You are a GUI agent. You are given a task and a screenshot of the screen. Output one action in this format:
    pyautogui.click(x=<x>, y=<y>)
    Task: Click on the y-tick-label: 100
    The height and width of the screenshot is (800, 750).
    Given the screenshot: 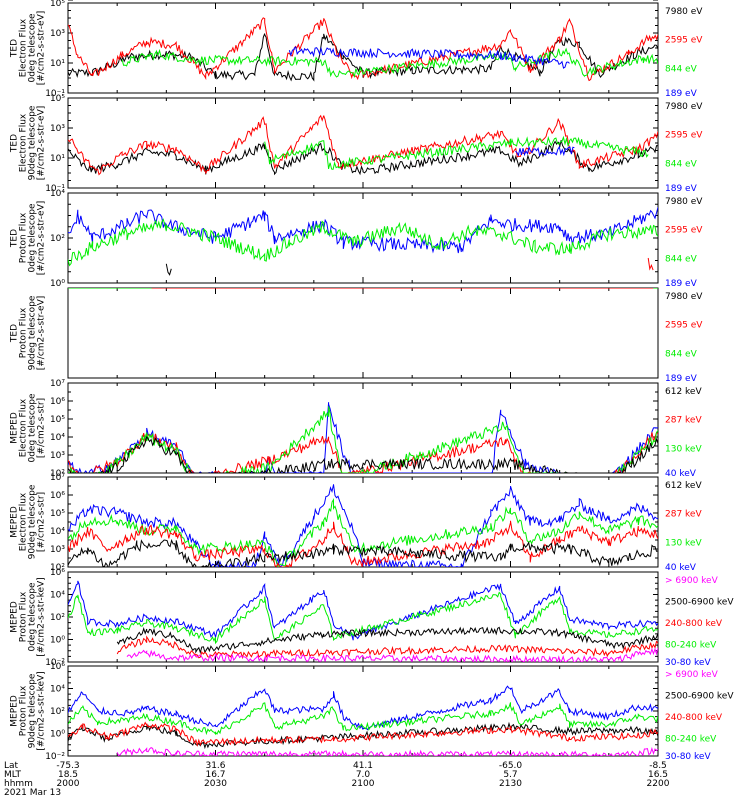 What is the action you would take?
    pyautogui.click(x=56, y=1)
    